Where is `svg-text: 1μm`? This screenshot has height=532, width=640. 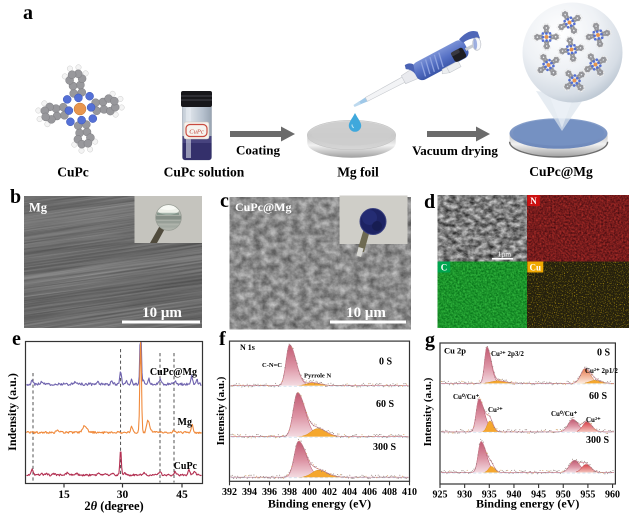
svg-text: 1μm is located at coordinates (505, 254).